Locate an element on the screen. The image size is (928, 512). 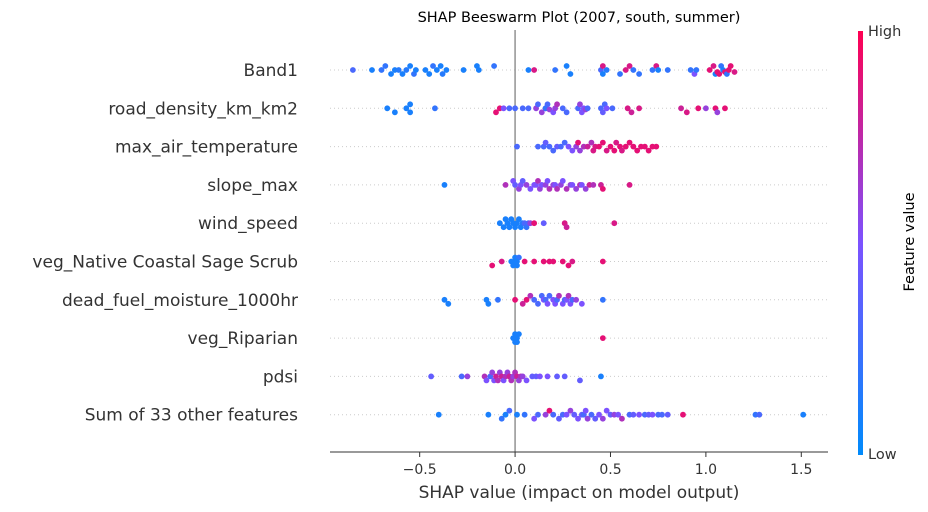
feature-label: slope_max is located at coordinates (252, 186).